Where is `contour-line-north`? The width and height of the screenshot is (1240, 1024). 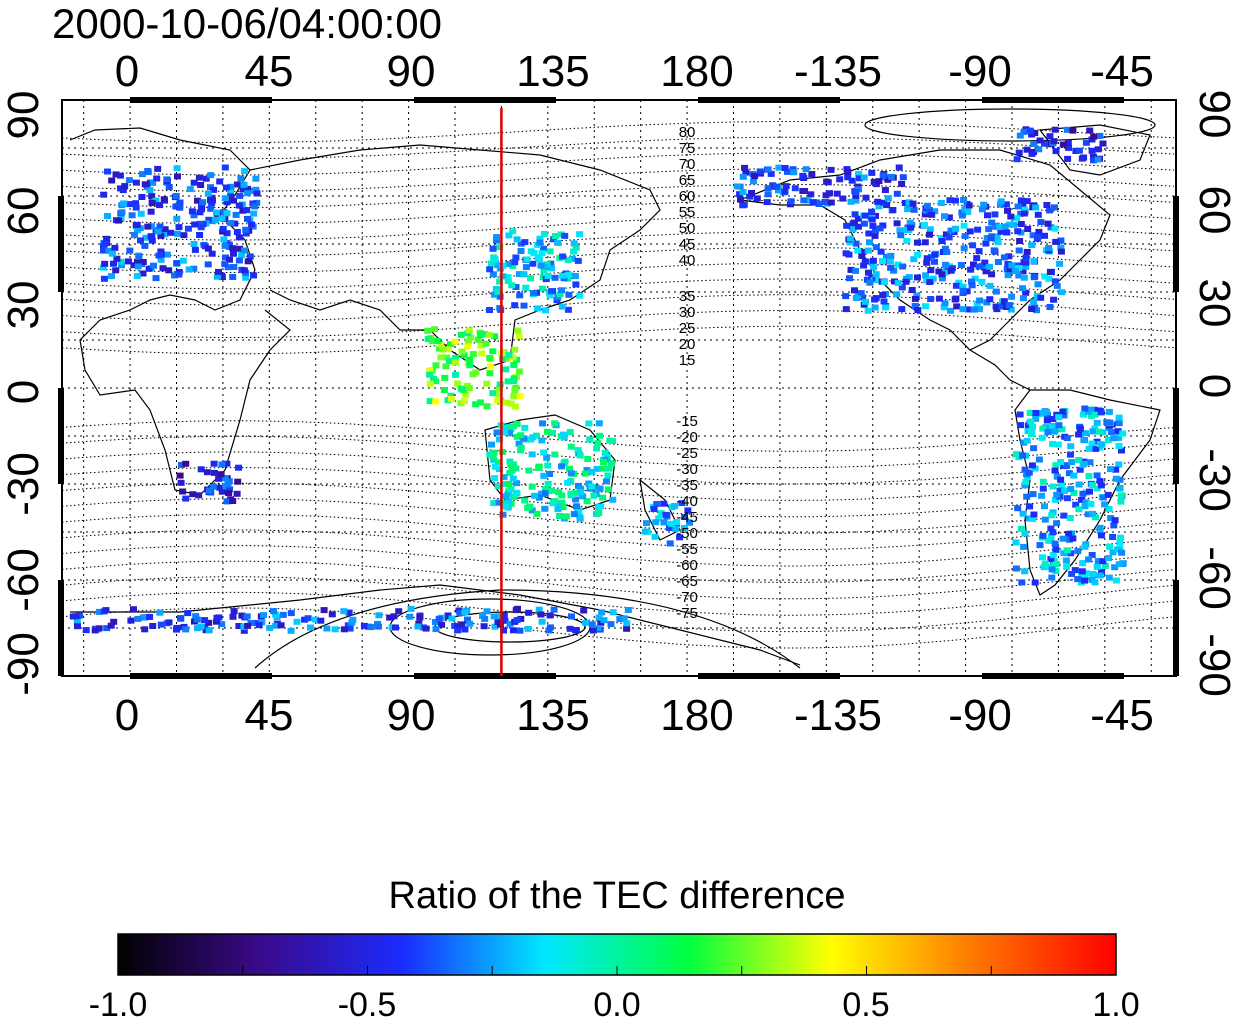
contour-line-north is located at coordinates (618, 292).